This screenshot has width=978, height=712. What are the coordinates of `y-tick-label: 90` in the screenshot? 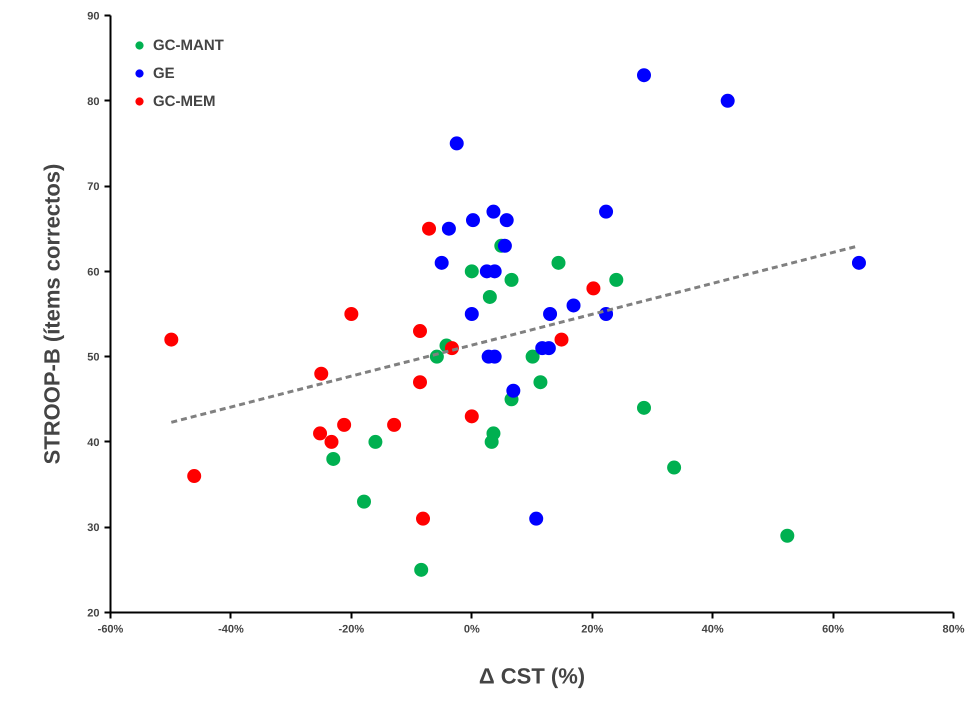 It's located at (93, 16).